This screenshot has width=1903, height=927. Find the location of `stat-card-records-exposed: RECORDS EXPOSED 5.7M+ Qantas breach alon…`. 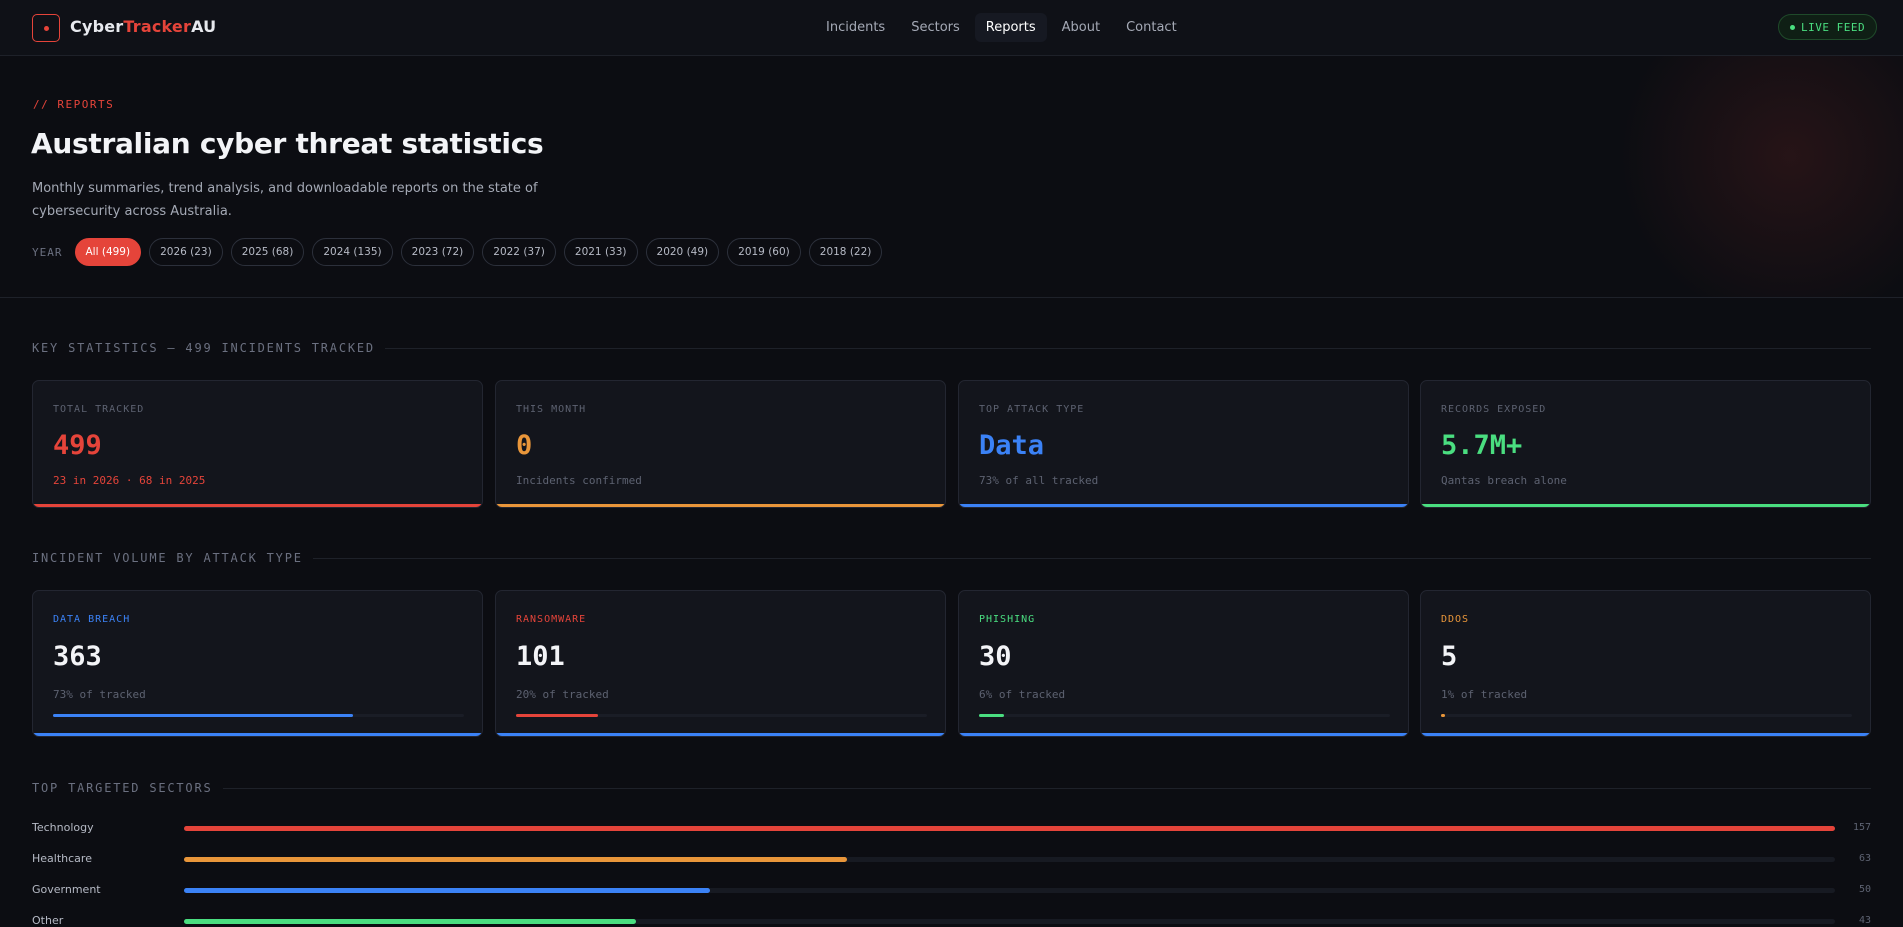

stat-card-records-exposed: RECORDS EXPOSED 5.7M+ Qantas breach alon… is located at coordinates (1645, 444).